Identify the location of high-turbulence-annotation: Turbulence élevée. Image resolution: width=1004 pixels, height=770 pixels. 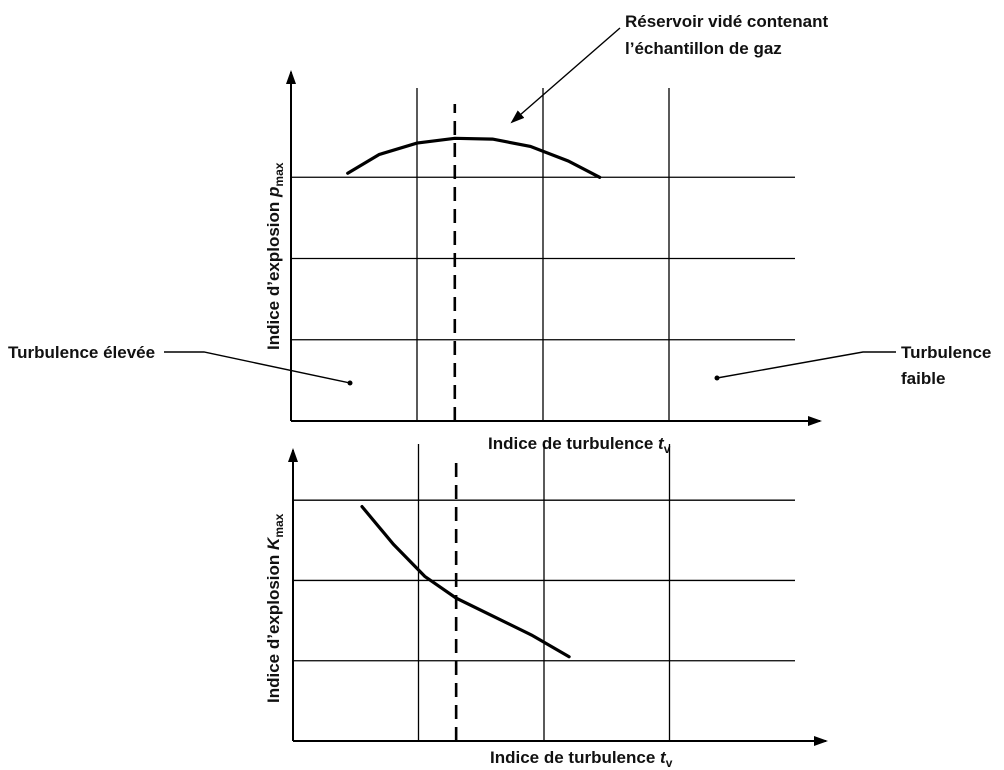
(180, 364).